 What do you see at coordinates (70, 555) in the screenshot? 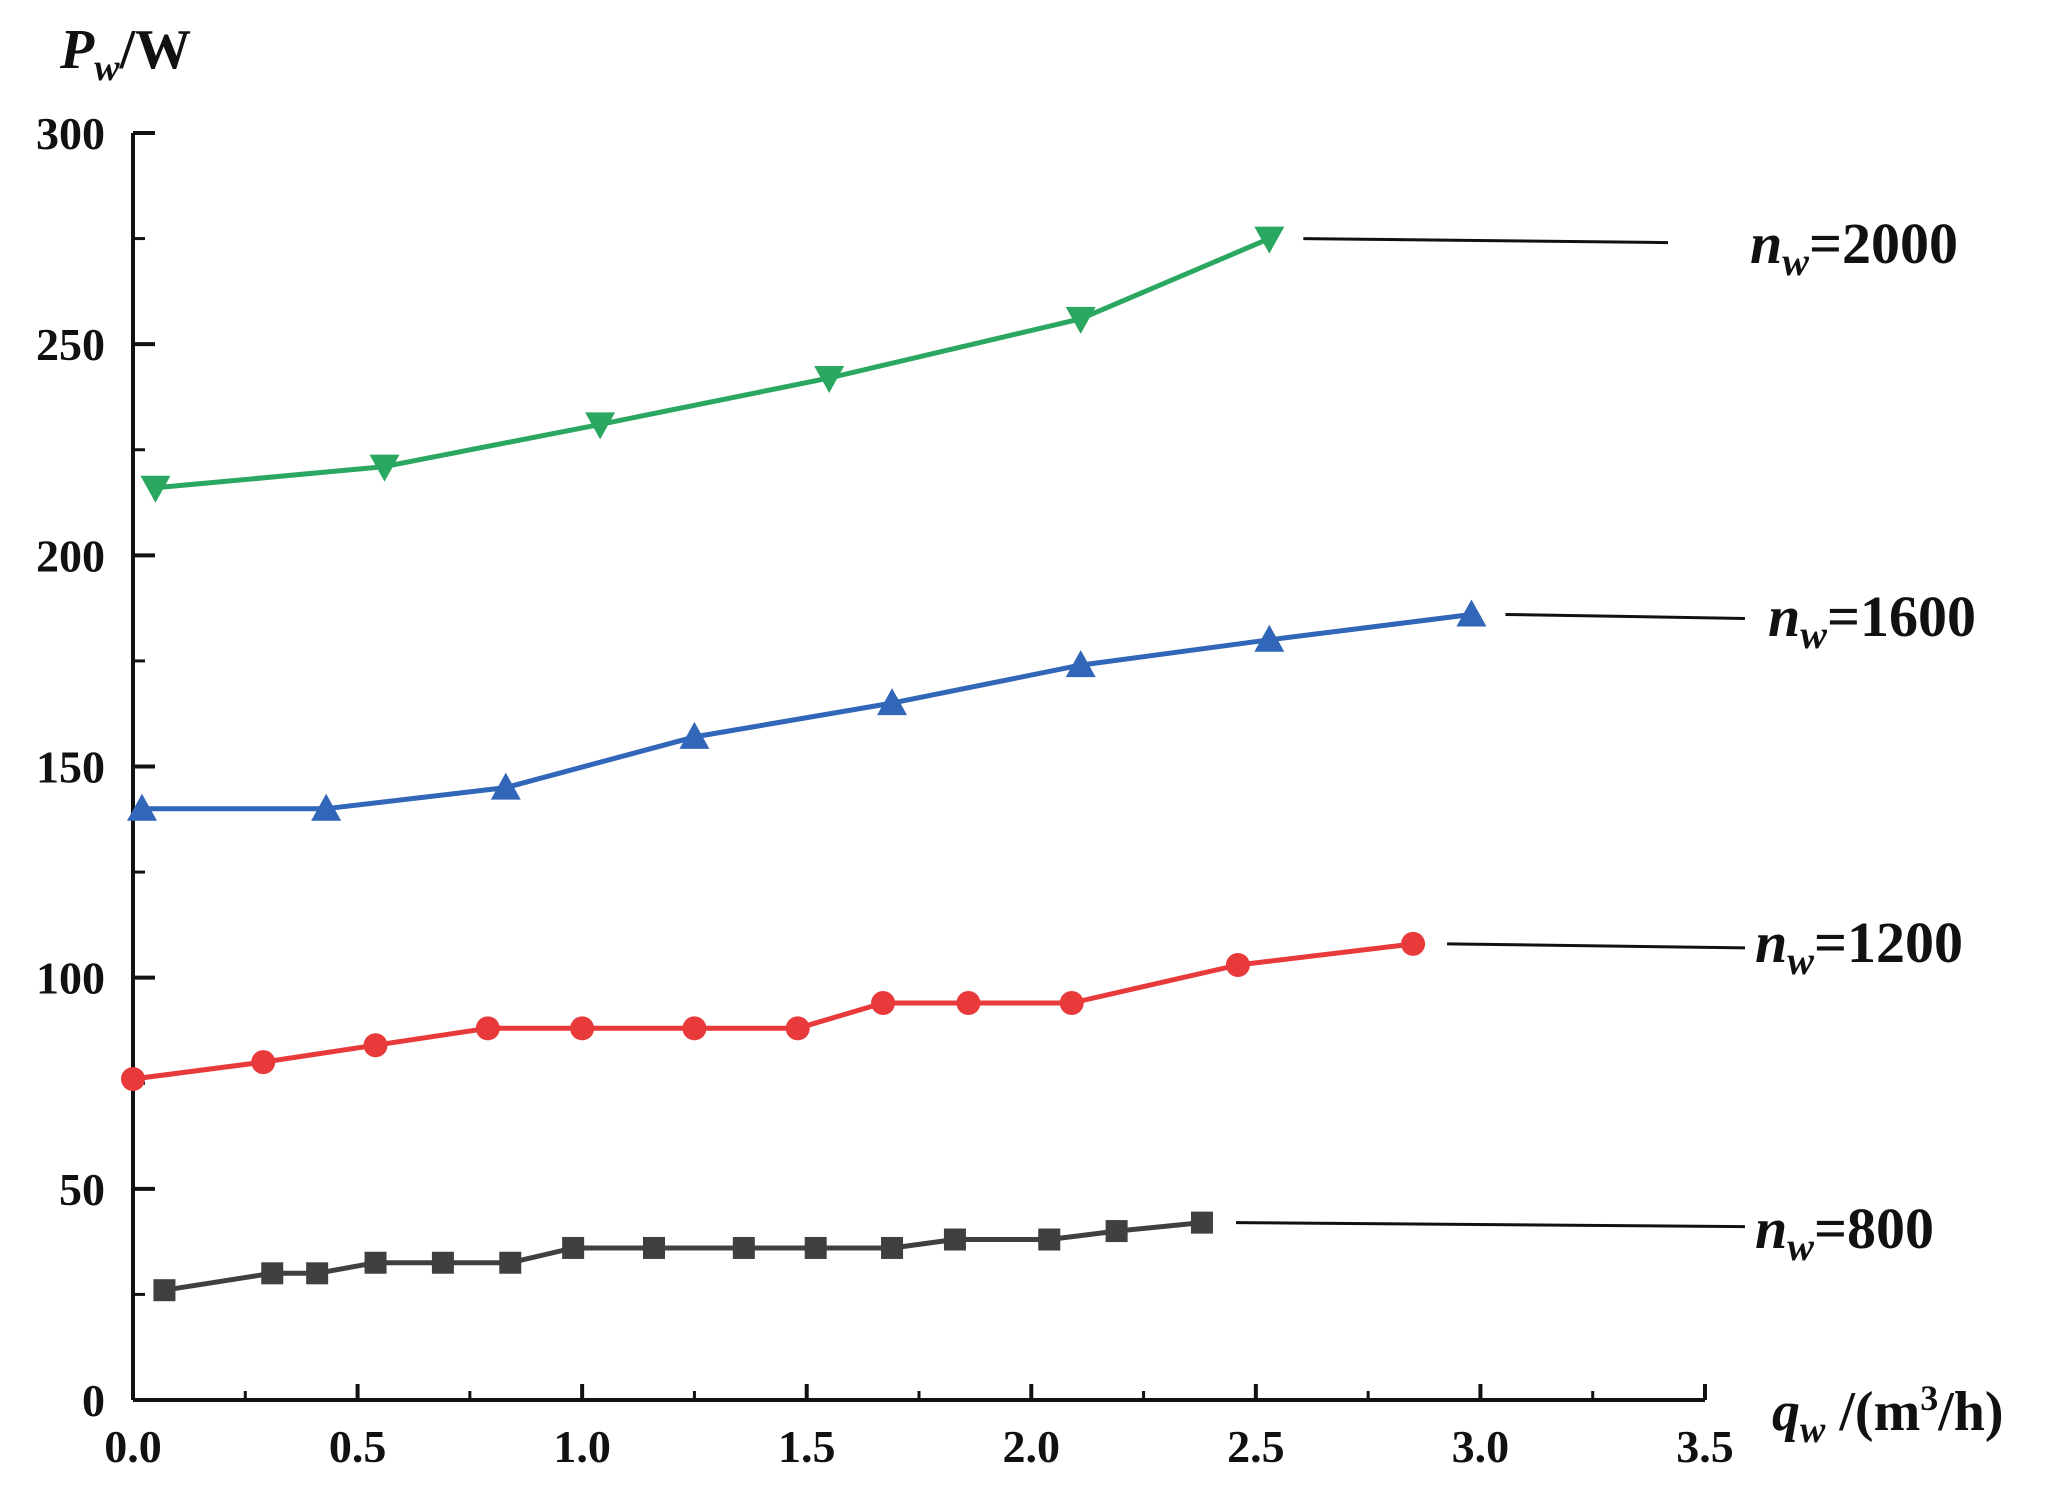
I see `y-tick-label: 200` at bounding box center [70, 555].